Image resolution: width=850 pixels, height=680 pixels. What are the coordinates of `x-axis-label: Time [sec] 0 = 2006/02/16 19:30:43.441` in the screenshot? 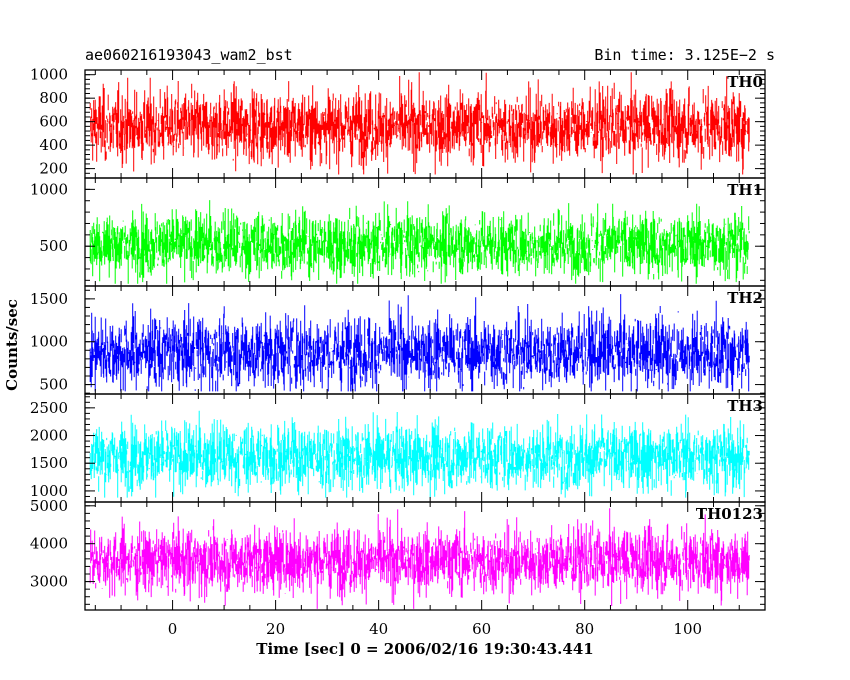 It's located at (424, 649).